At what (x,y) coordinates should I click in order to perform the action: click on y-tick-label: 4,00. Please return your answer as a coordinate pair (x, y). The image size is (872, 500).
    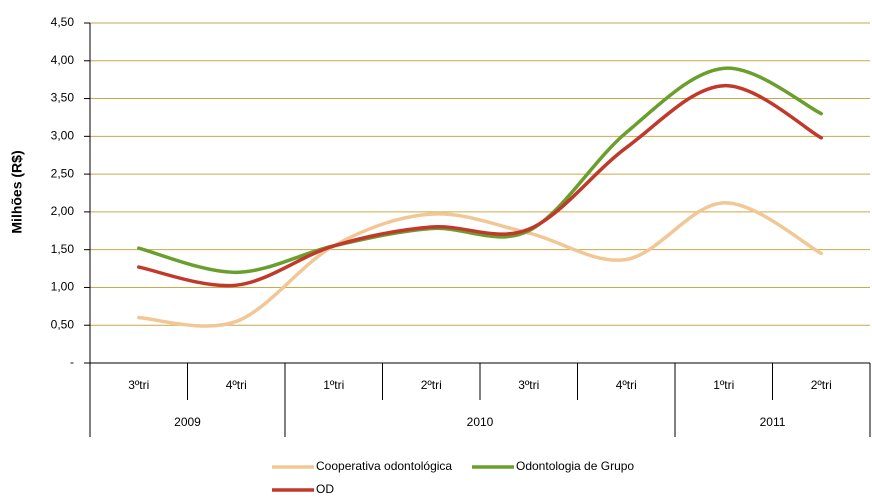
    Looking at the image, I should click on (63, 60).